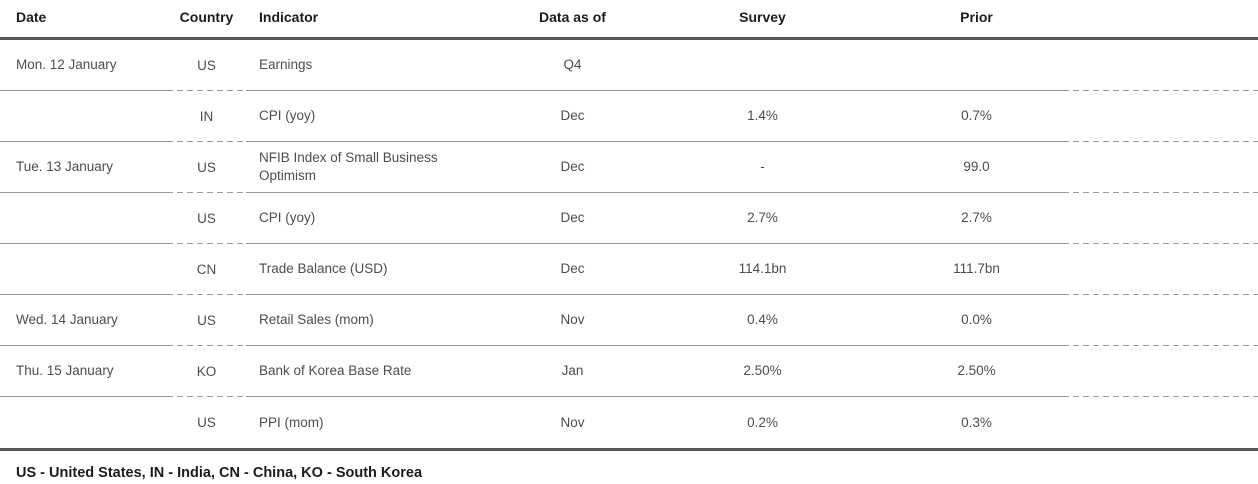  I want to click on cell-country: CN, so click(206, 269).